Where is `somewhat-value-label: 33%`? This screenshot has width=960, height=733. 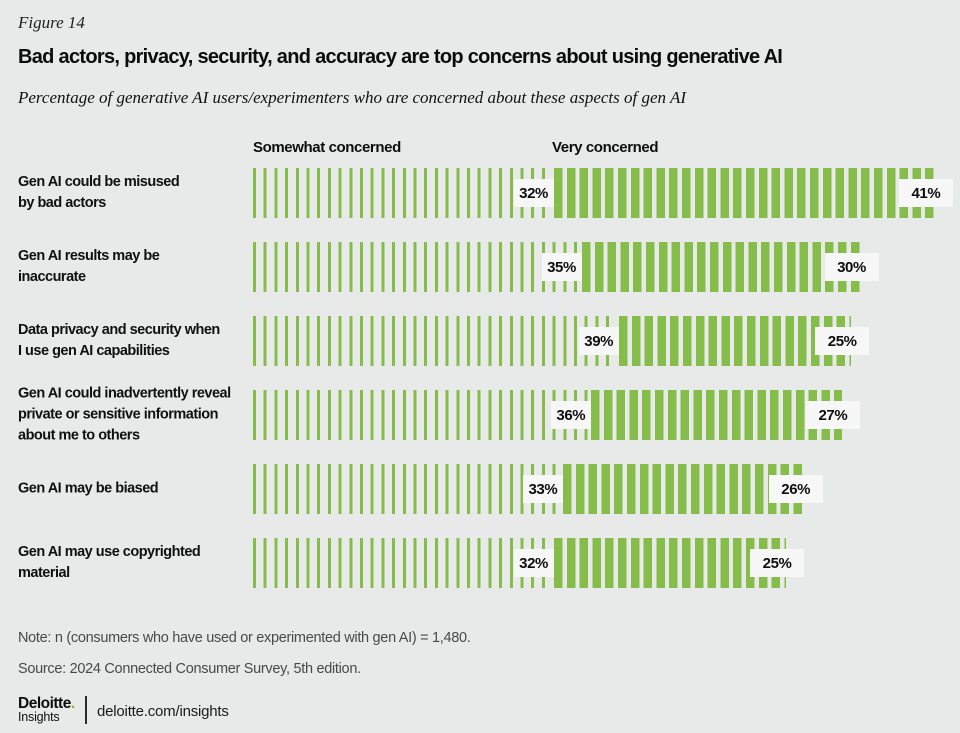 somewhat-value-label: 33% is located at coordinates (542, 489).